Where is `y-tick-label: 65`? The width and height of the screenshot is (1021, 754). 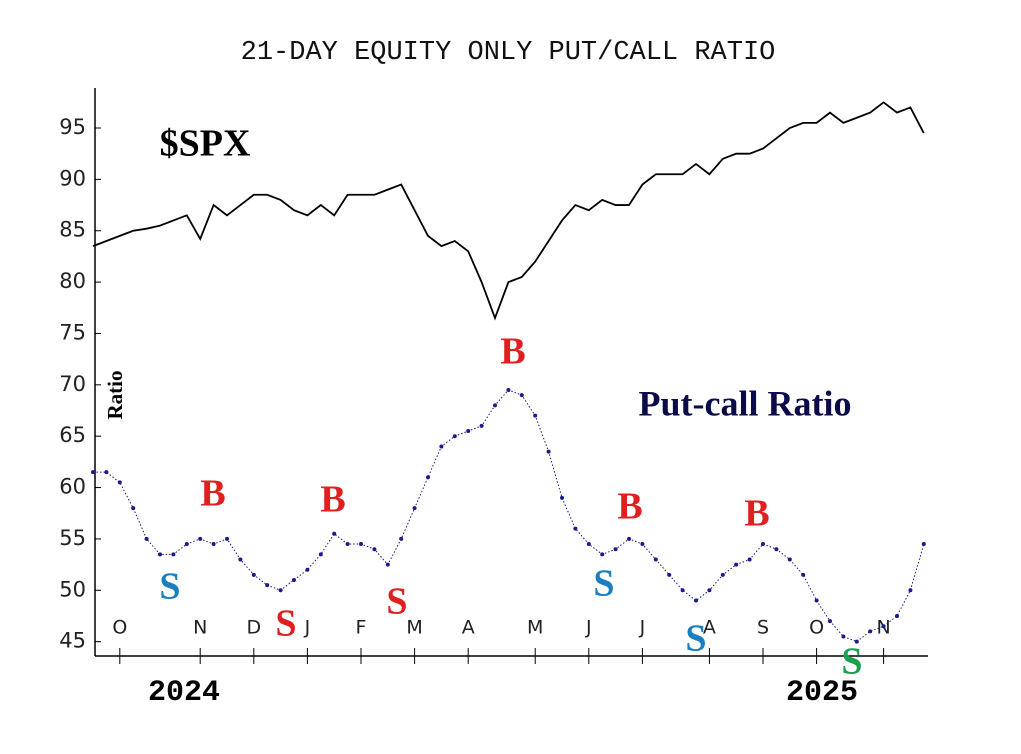
y-tick-label: 65 is located at coordinates (72, 435).